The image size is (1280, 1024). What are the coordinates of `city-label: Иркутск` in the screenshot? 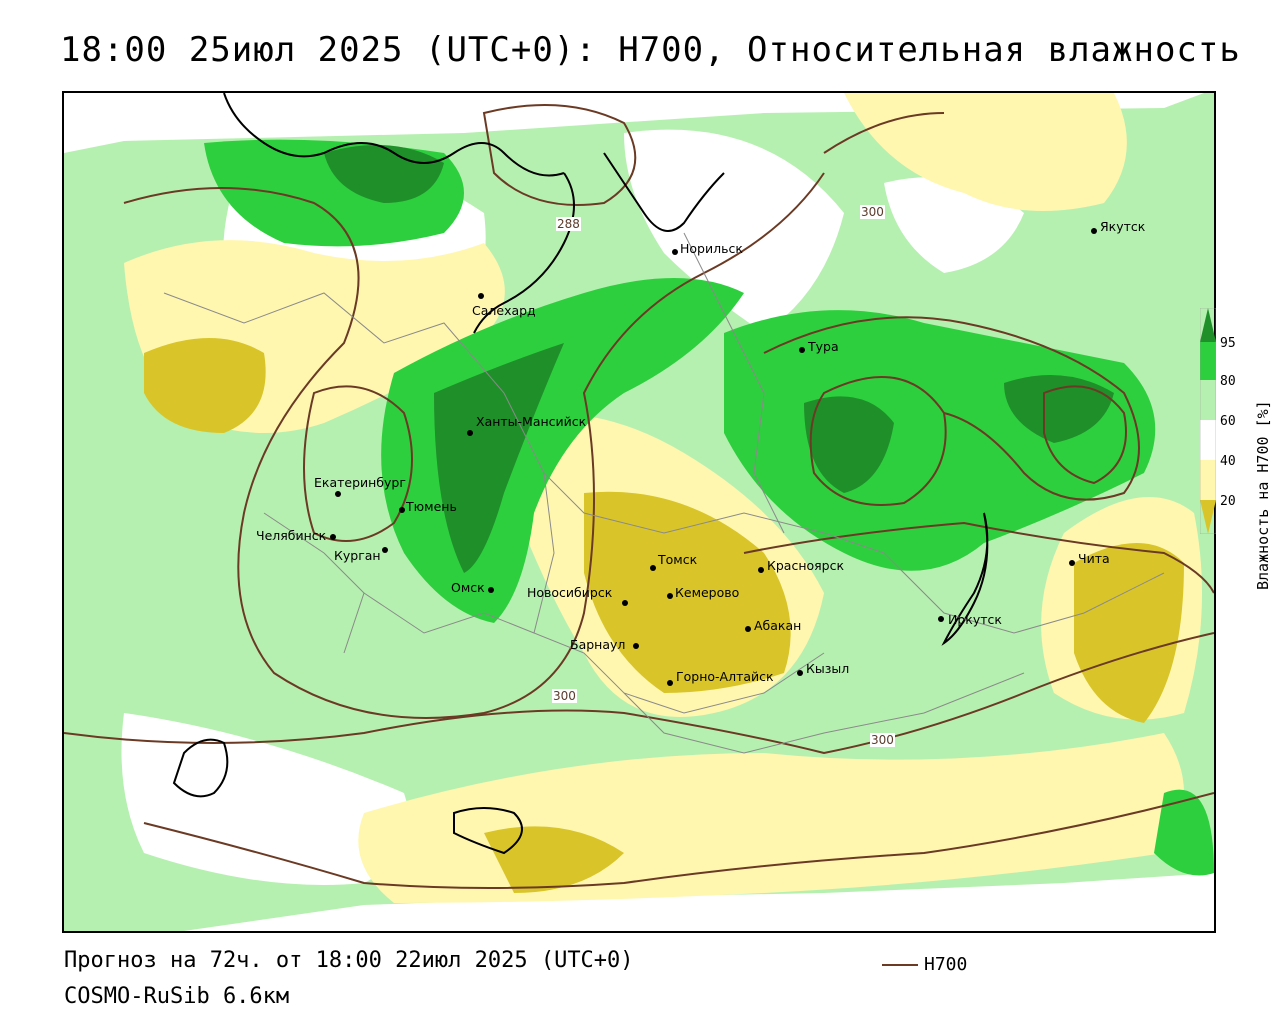 It's located at (975, 619).